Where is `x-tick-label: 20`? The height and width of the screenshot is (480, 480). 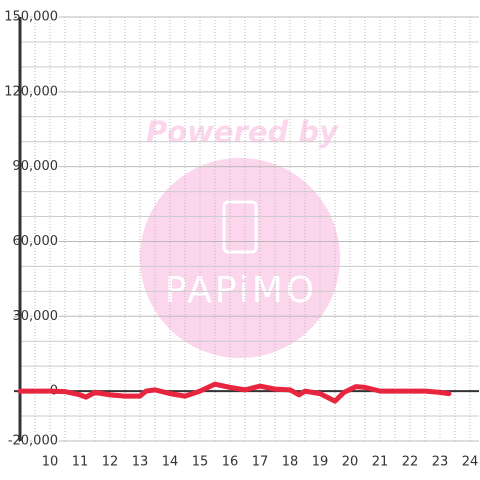 x-tick-label: 20 is located at coordinates (350, 462).